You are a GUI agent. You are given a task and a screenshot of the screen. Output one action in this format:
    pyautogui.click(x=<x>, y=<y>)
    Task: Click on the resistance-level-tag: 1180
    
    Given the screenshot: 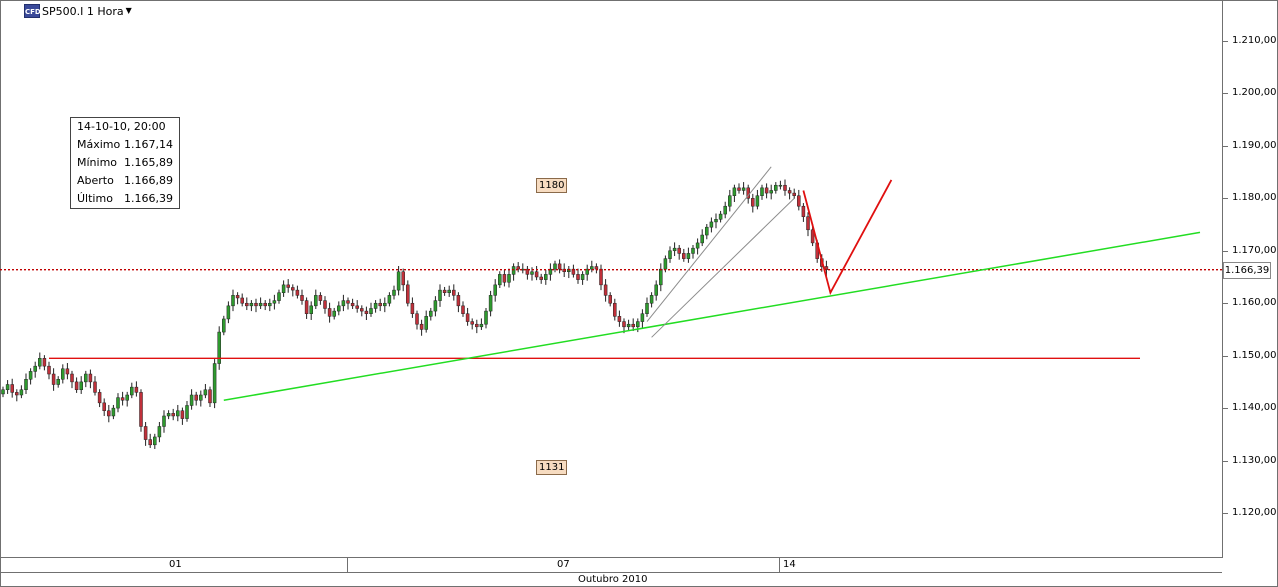 What is the action you would take?
    pyautogui.click(x=552, y=185)
    